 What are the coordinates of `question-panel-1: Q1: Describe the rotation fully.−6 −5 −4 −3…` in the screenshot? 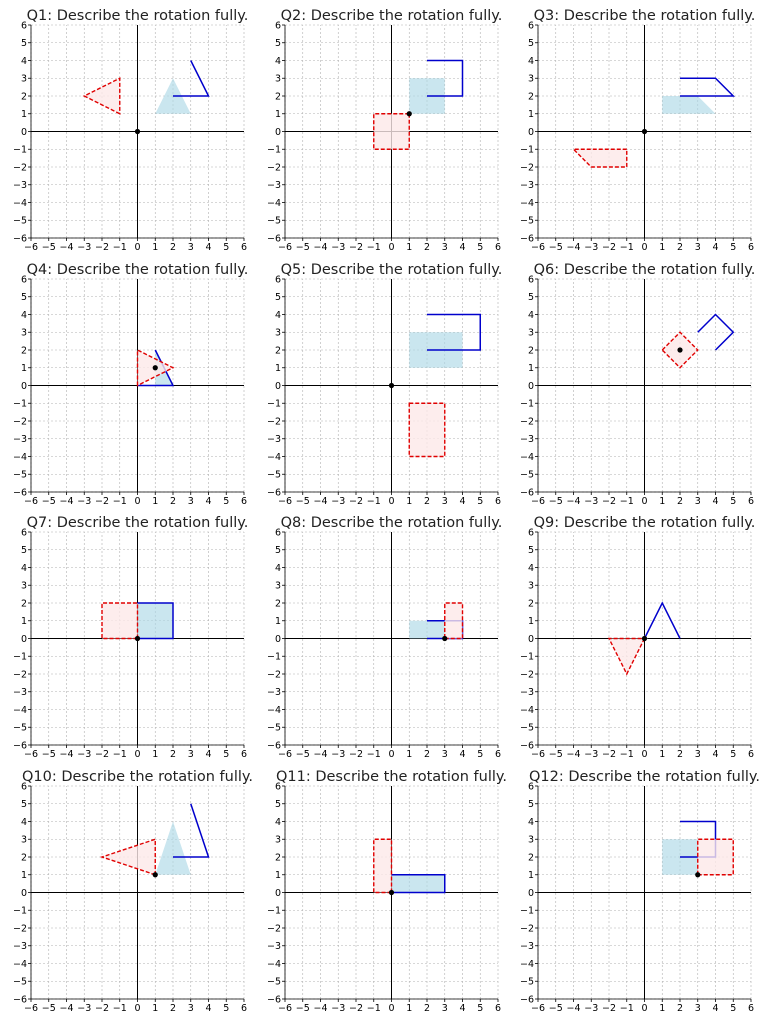 It's located at (130, 130).